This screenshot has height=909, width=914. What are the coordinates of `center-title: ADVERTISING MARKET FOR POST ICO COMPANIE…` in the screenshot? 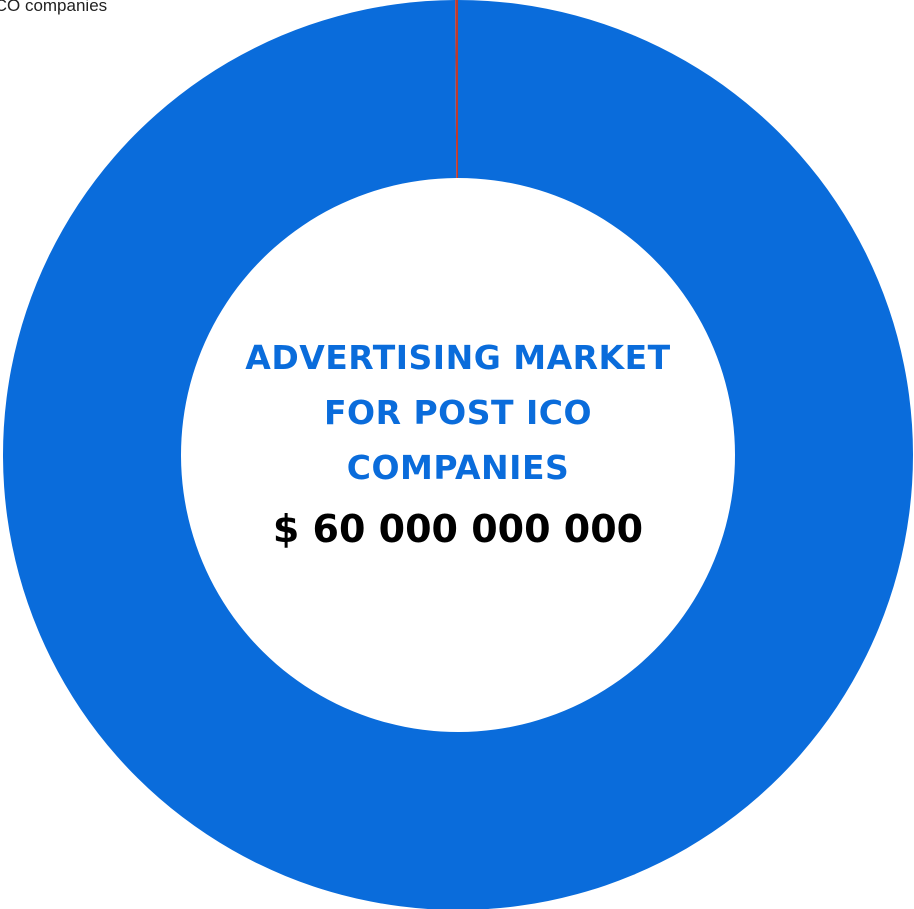 It's located at (458, 412).